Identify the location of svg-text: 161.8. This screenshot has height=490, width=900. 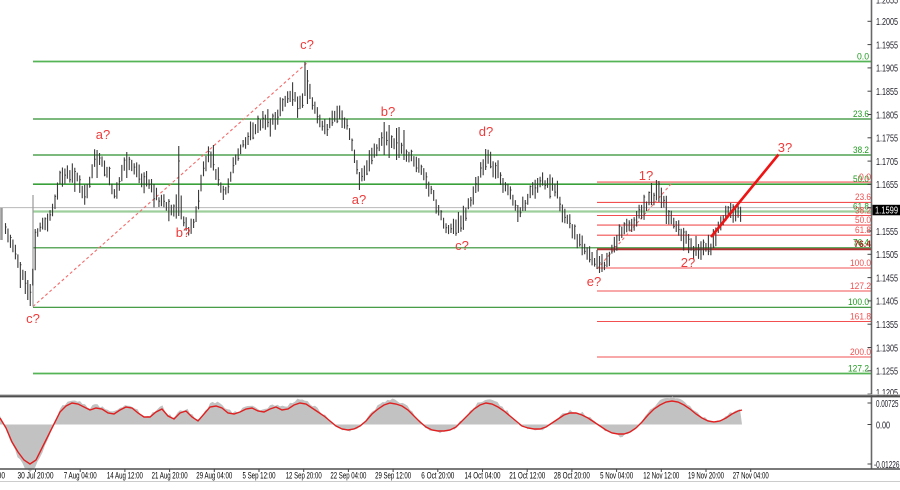
(860, 316).